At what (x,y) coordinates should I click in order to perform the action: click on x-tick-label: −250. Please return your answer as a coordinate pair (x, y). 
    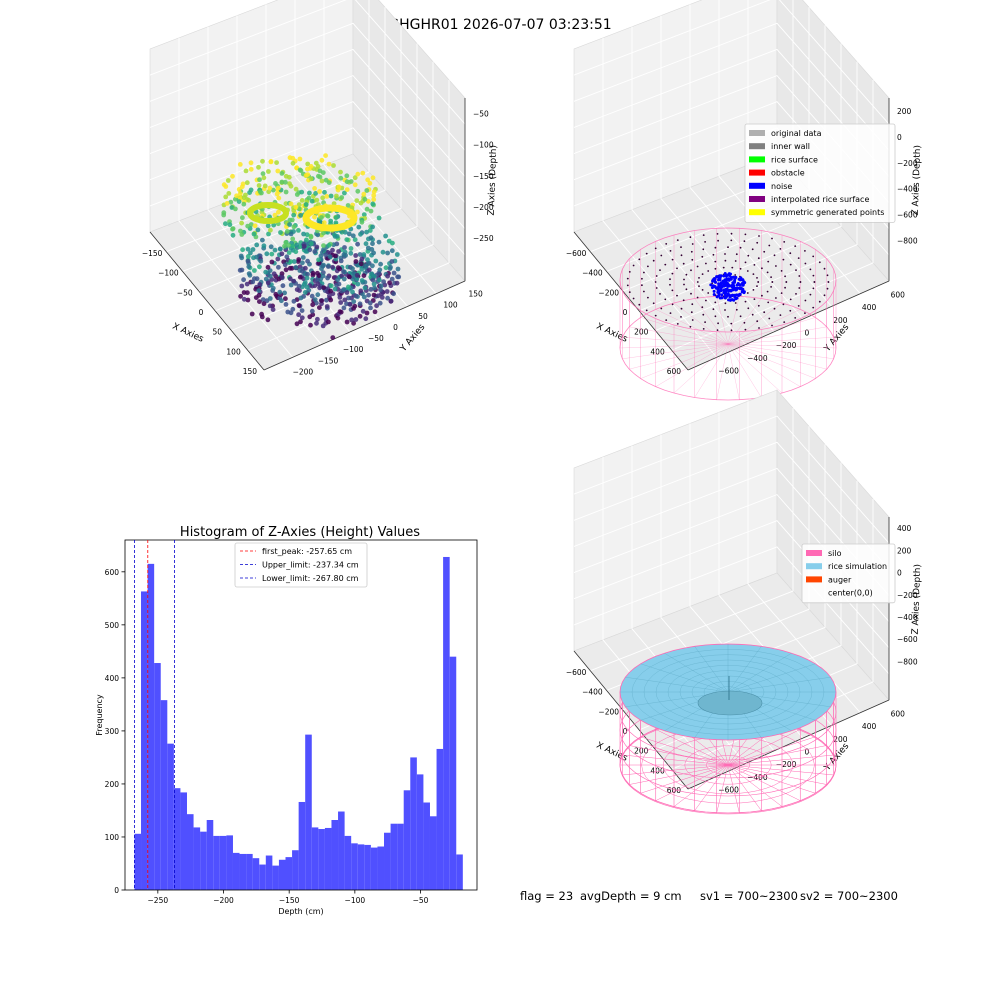
    Looking at the image, I should click on (158, 900).